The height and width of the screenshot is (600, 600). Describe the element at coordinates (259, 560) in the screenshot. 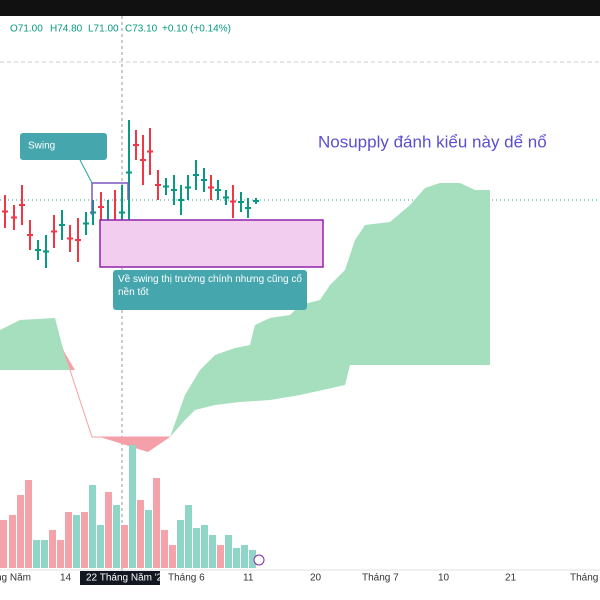

I see `dividend-marker` at that location.